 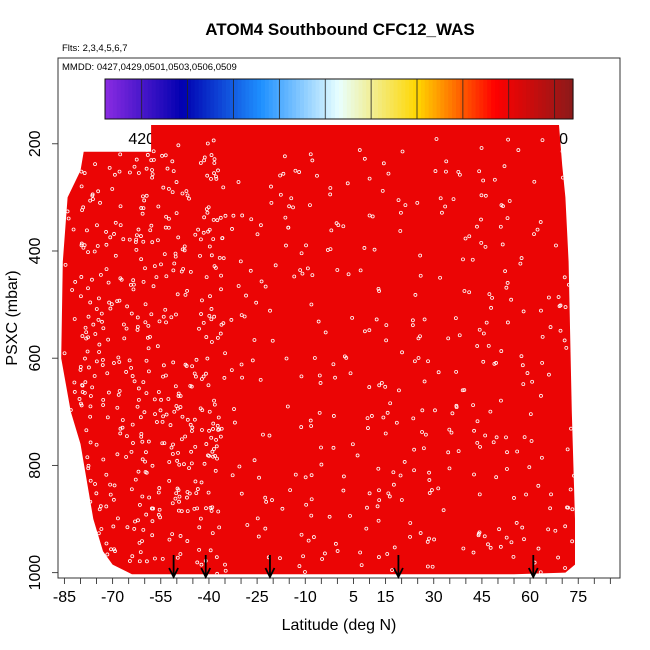 What do you see at coordinates (530, 597) in the screenshot?
I see `x-tick-label: 60` at bounding box center [530, 597].